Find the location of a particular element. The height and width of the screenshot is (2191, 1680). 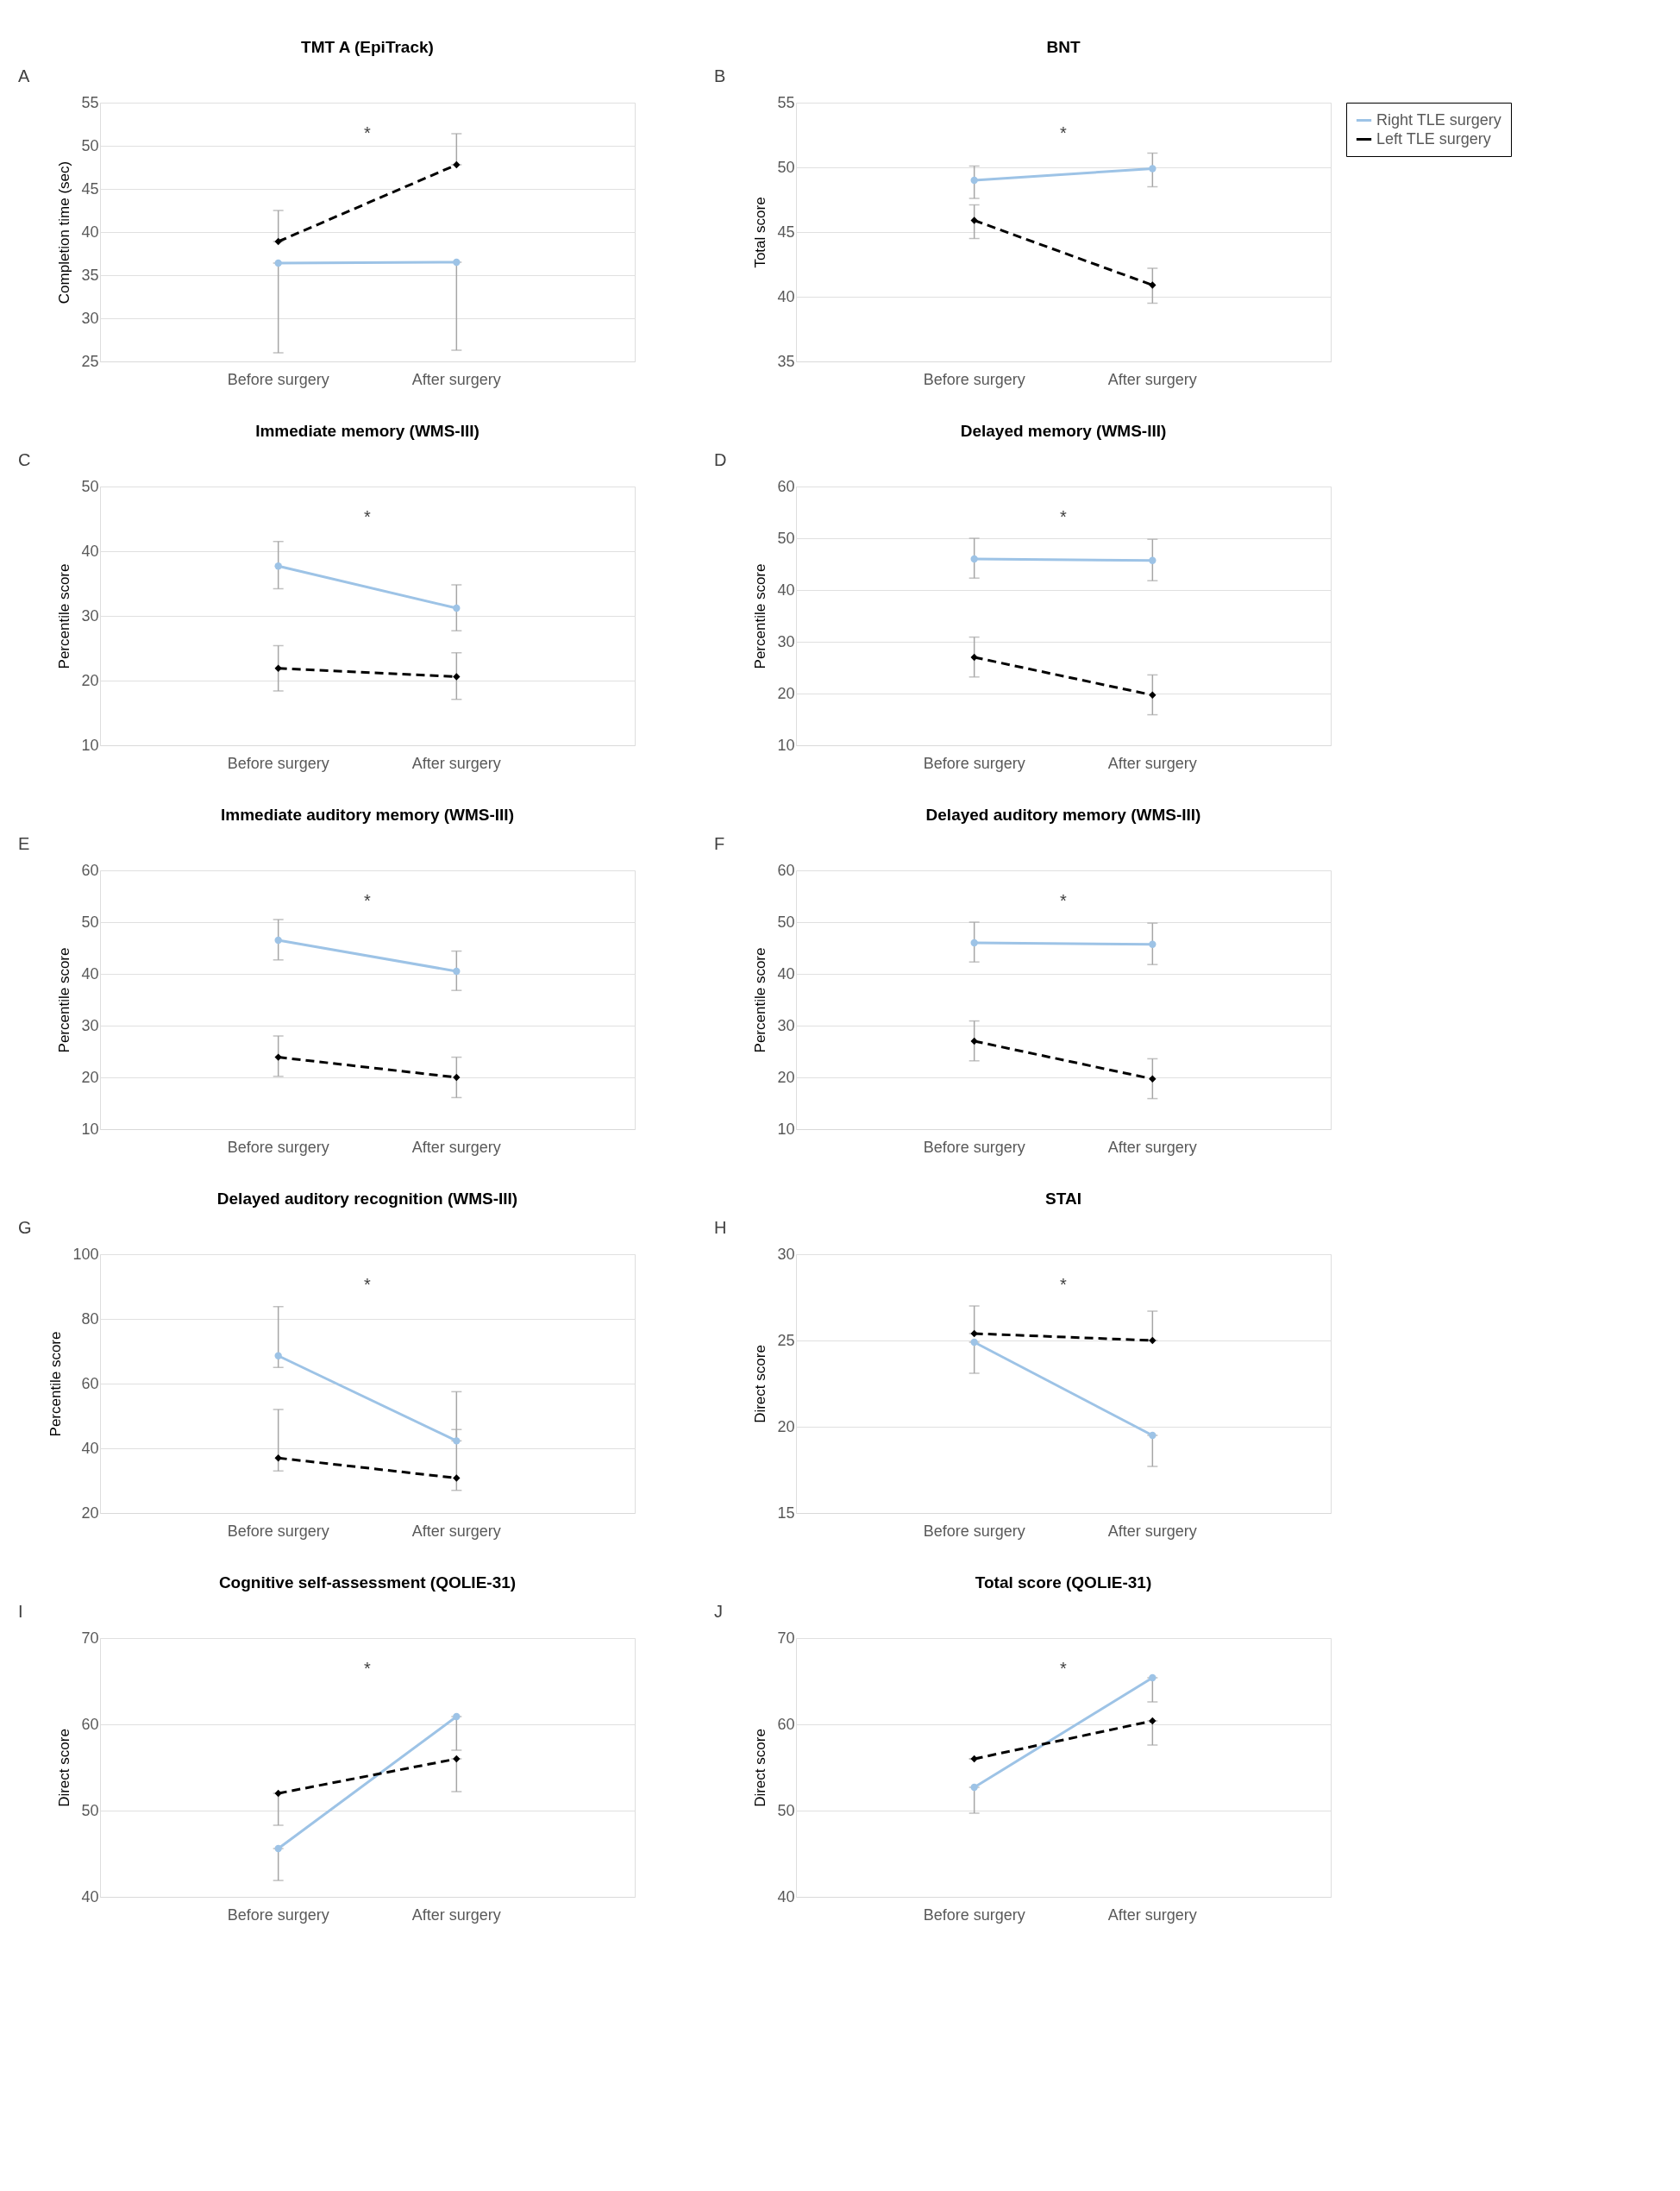

text: H is located at coordinates (721, 1227).